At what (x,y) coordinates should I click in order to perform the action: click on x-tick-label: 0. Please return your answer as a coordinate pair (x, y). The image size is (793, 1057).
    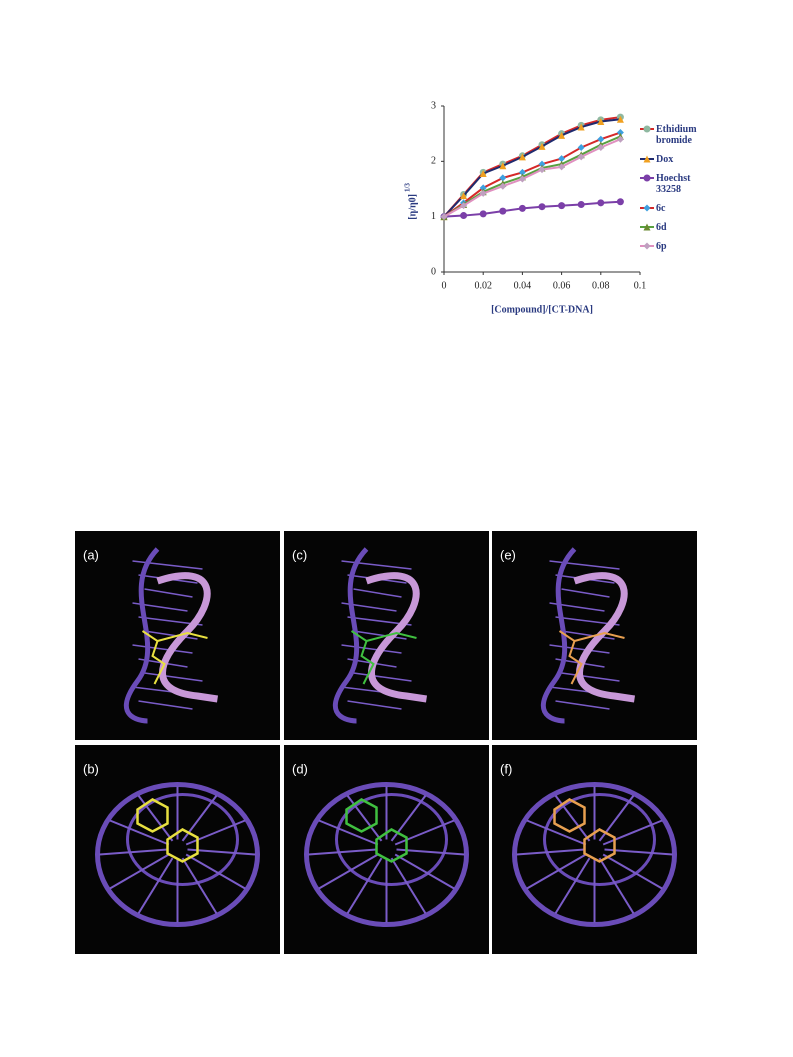
    Looking at the image, I should click on (444, 285).